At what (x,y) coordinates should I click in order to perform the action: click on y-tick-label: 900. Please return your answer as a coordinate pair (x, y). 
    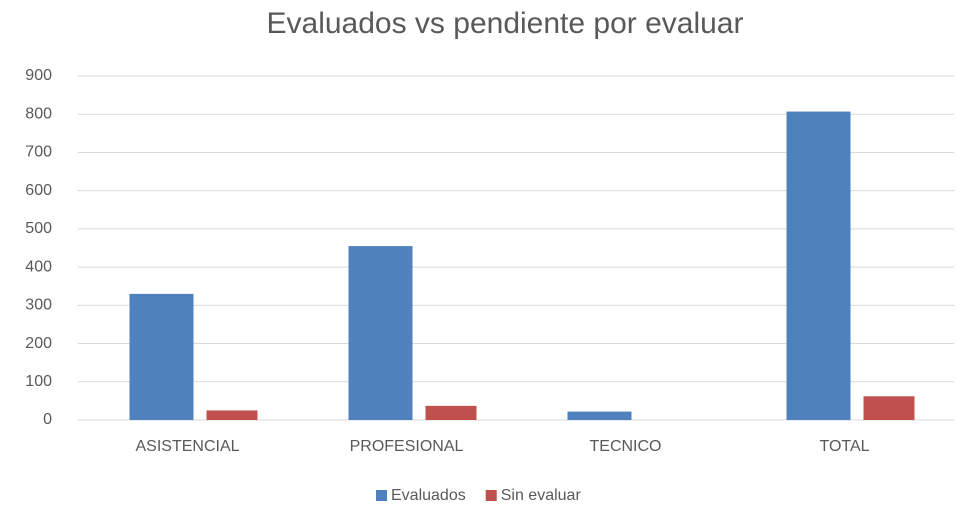
    Looking at the image, I should click on (38, 75).